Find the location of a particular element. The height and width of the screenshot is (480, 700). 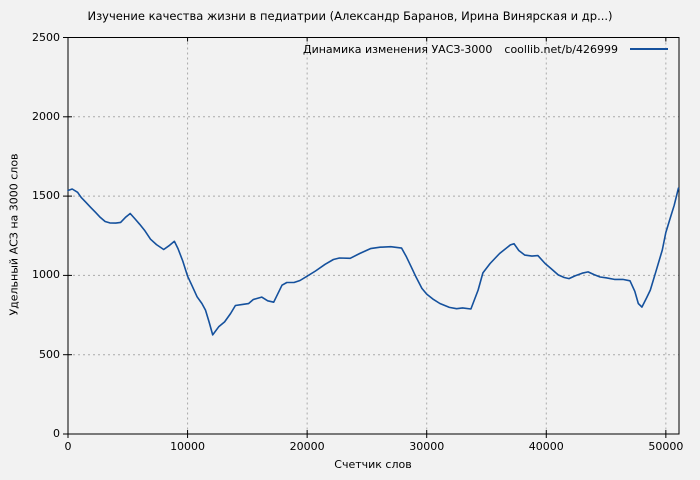

y-tick-label: 1000 is located at coordinates (46, 275).